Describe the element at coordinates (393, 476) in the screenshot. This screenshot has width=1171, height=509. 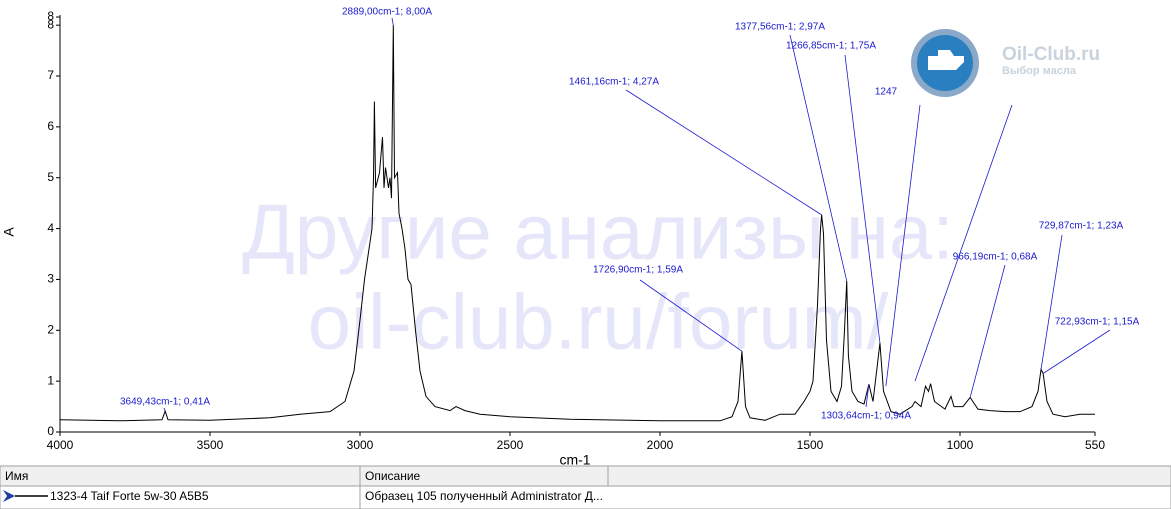
I see `column-header: Описание` at that location.